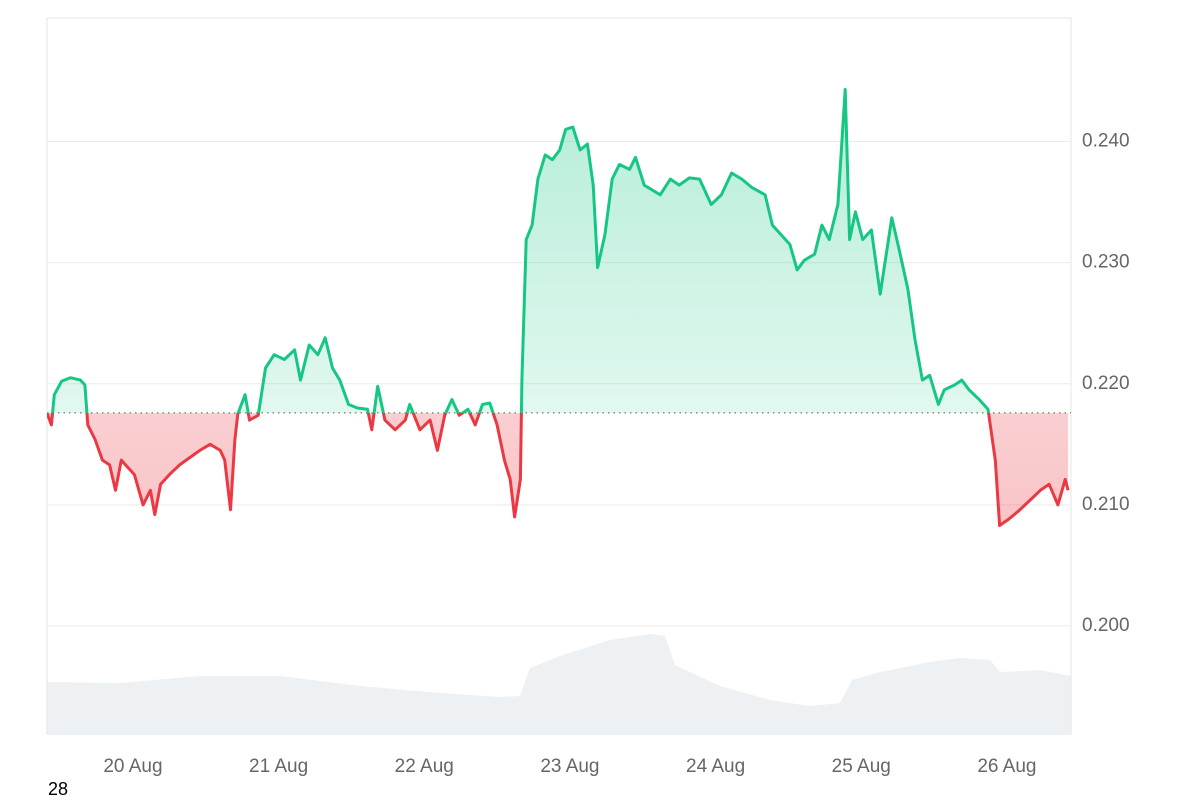  I want to click on y-tick-label: 0.200, so click(1106, 625).